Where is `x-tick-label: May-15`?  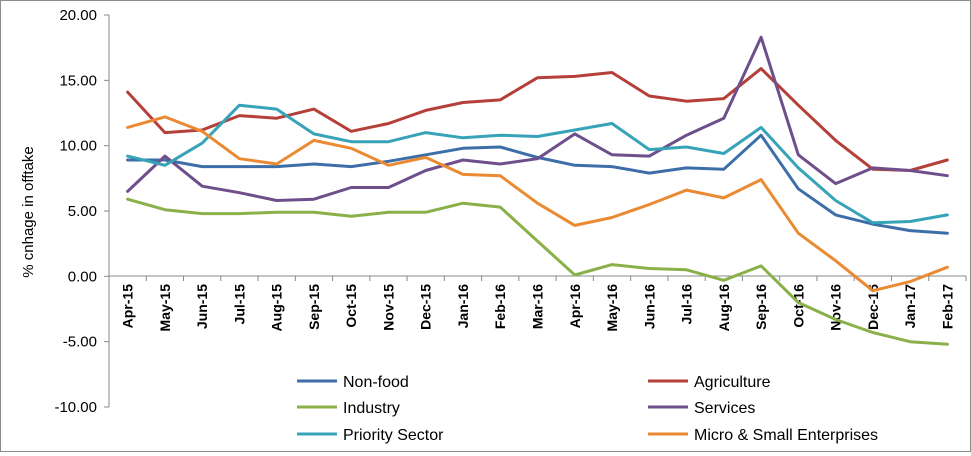
x-tick-label: May-15 is located at coordinates (165, 308).